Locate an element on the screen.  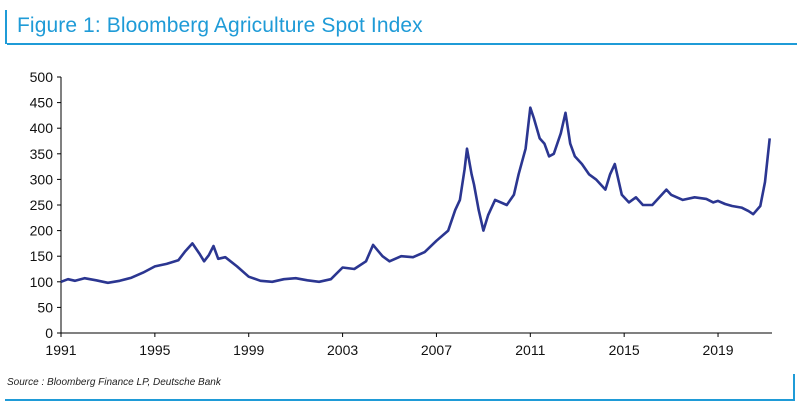
x-tick-label: 2007 is located at coordinates (436, 350).